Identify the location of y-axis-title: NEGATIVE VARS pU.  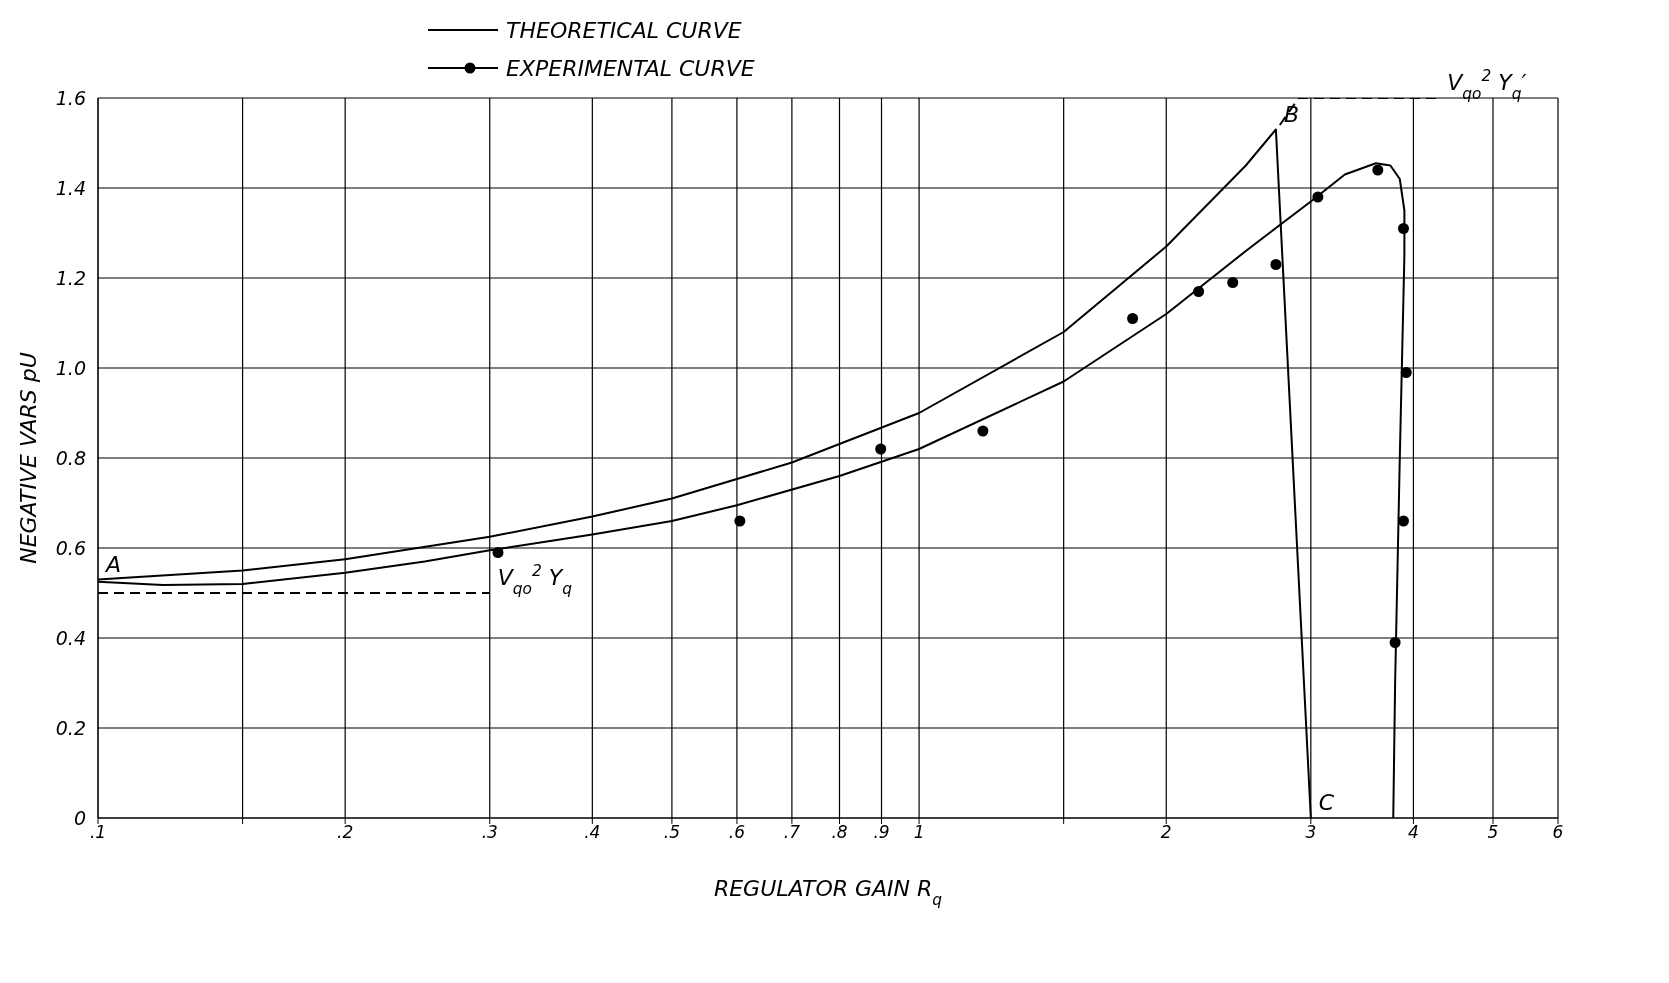
(28, 458).